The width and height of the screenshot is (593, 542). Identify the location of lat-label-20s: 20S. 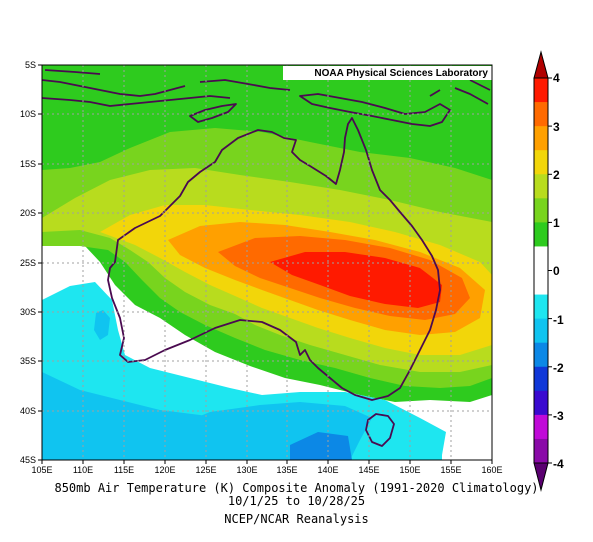
(28, 213).